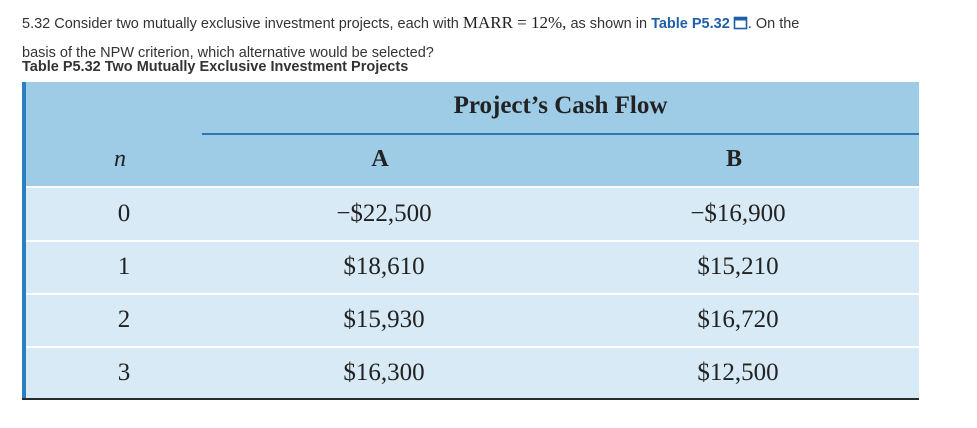  Describe the element at coordinates (609, 24) in the screenshot. I see `problem-text-middle: as shown in` at that location.